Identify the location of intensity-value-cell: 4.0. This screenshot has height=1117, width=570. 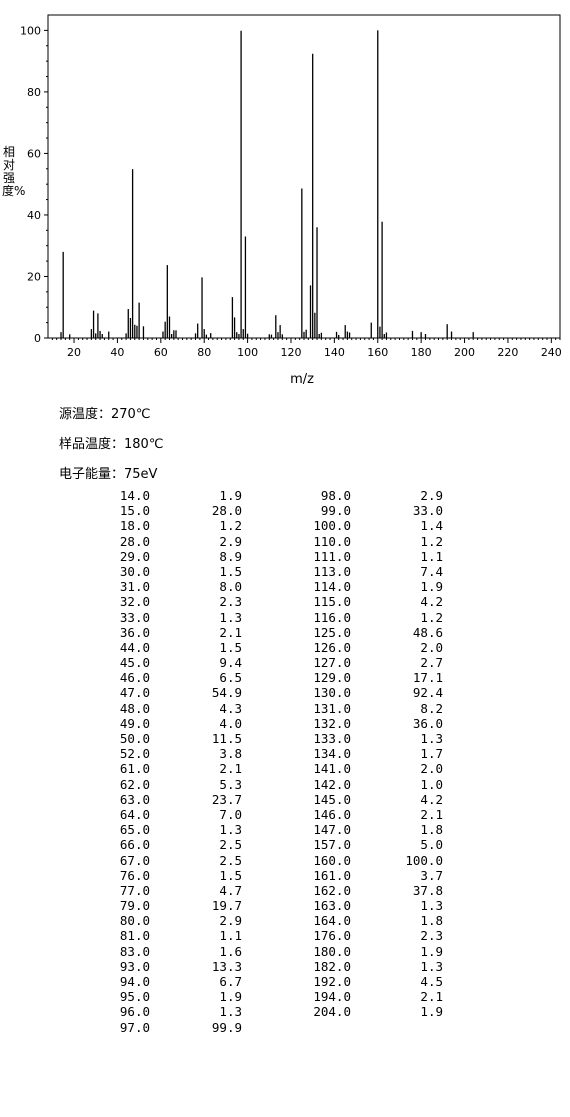
(230, 723).